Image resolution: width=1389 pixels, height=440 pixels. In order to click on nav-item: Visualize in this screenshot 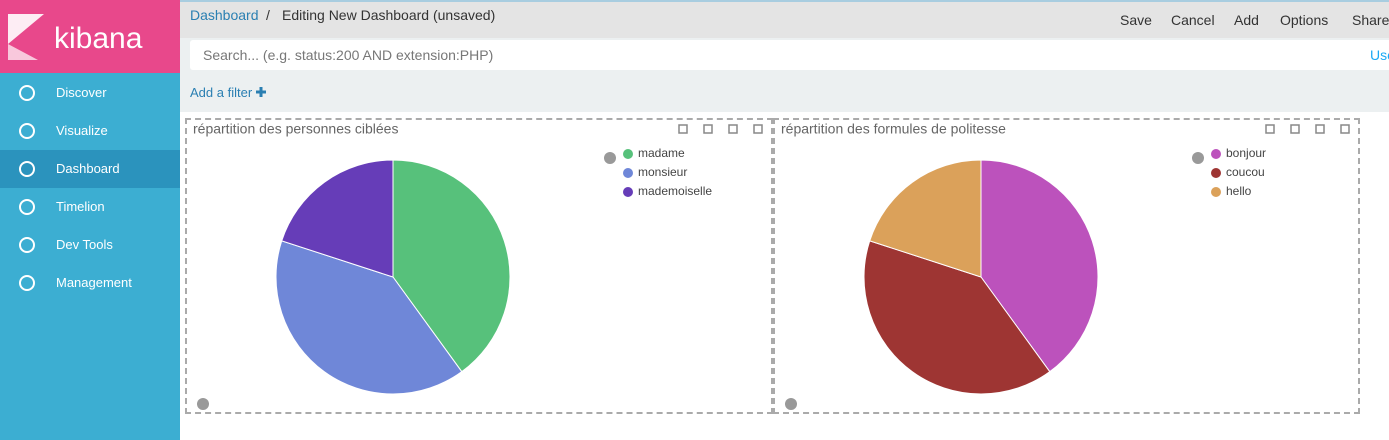, I will do `click(90, 131)`.